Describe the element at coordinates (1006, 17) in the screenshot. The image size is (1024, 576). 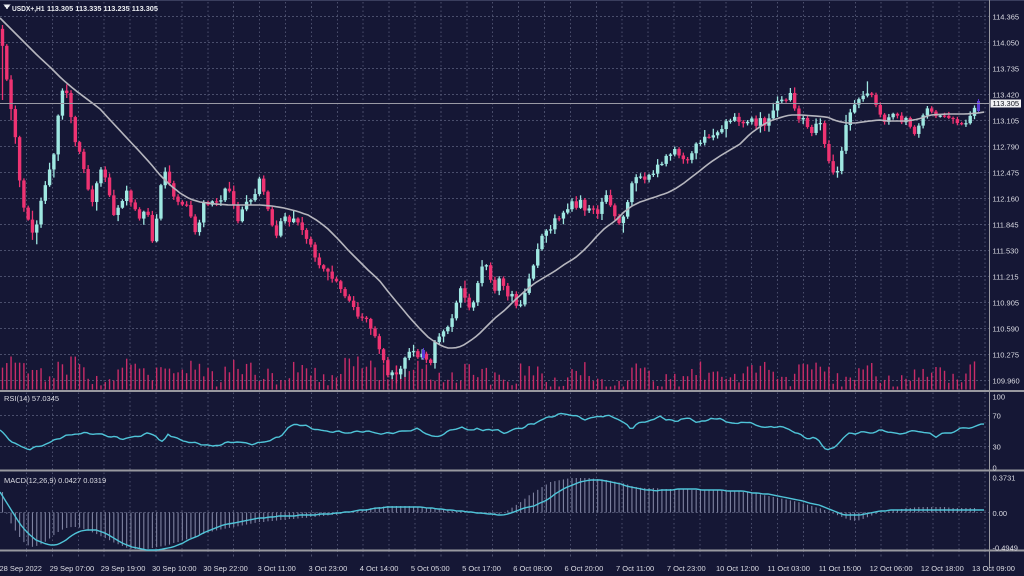
I see `svg-text: 114.365` at that location.